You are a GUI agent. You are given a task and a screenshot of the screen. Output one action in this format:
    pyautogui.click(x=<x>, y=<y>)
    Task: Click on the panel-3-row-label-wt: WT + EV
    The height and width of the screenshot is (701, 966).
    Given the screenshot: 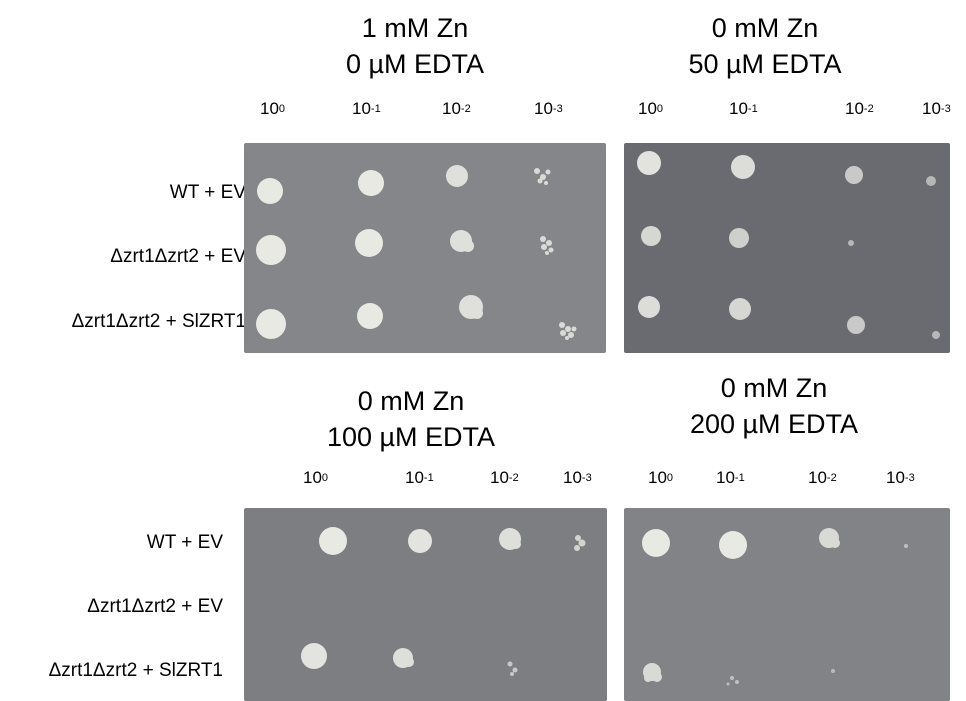 What is the action you would take?
    pyautogui.click(x=184, y=542)
    